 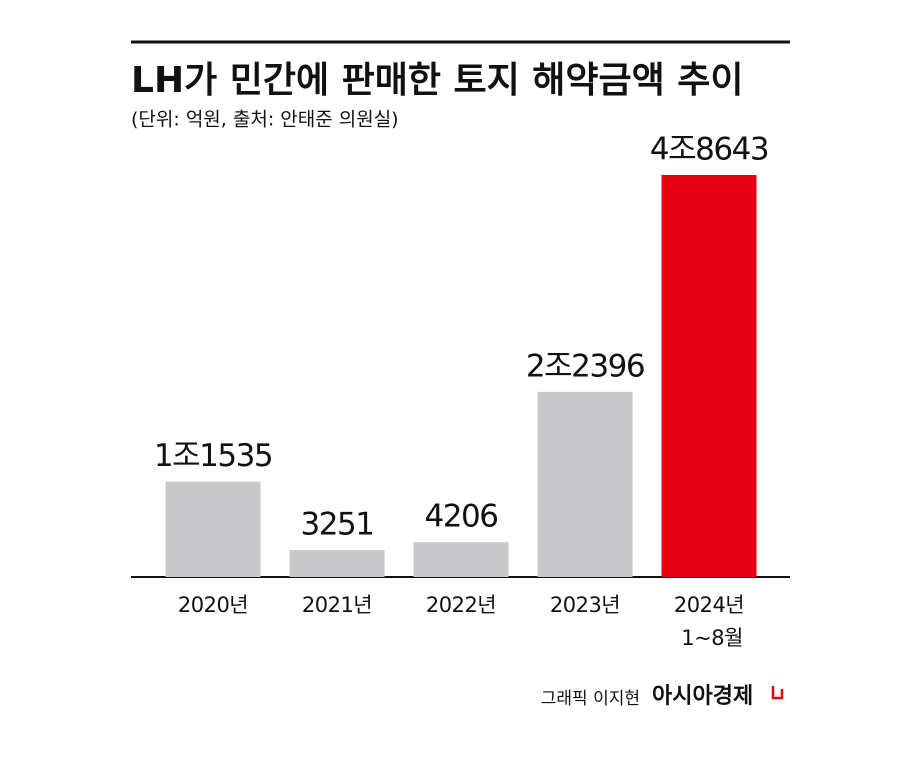 What do you see at coordinates (213, 456) in the screenshot?
I see `value-label: 1조1535` at bounding box center [213, 456].